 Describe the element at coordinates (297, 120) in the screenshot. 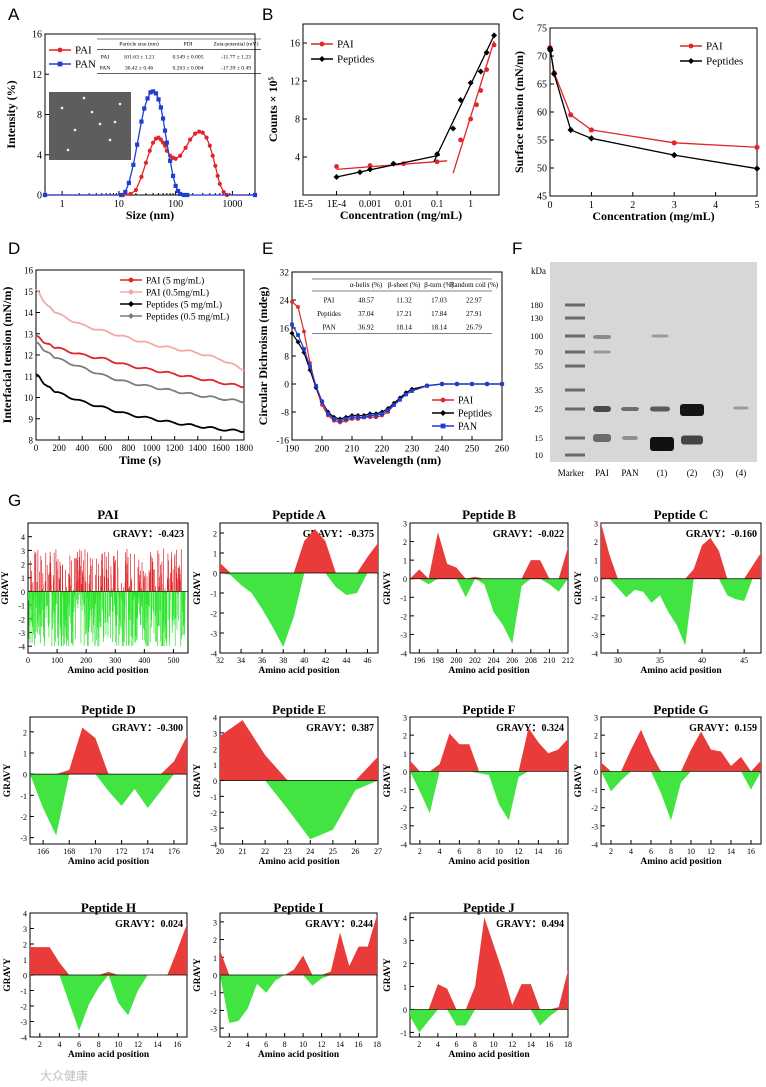

I see `y-tick-label: 8` at that location.